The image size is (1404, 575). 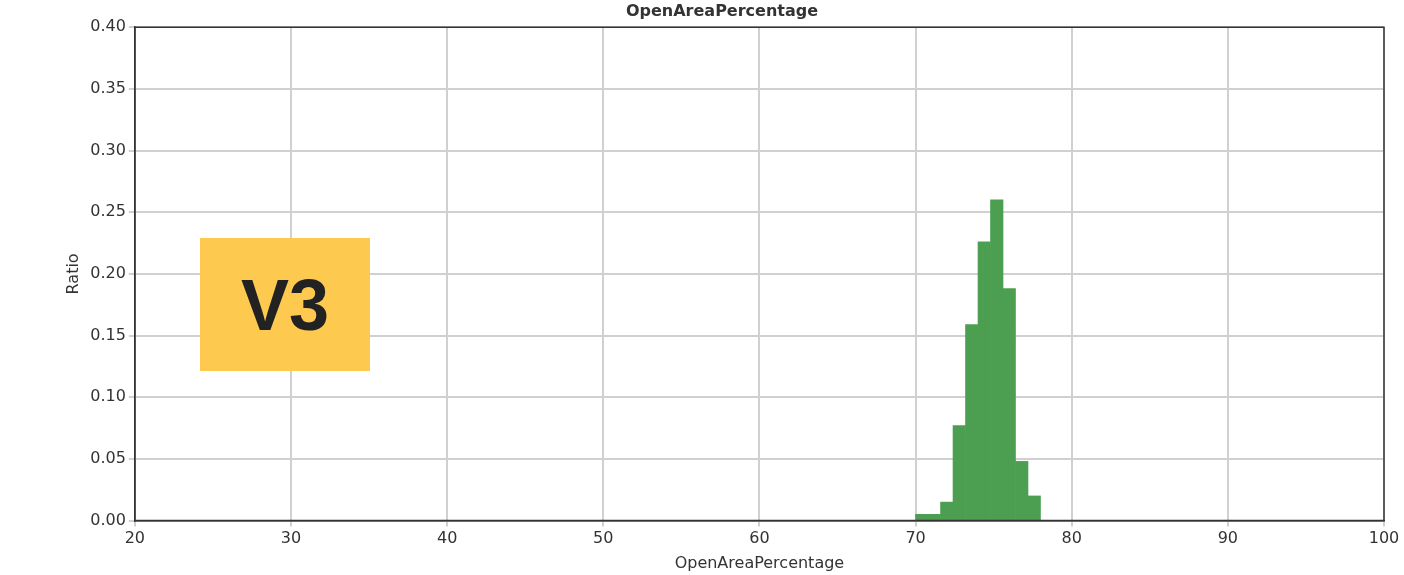 What do you see at coordinates (447, 538) in the screenshot?
I see `x-tick-label: 40` at bounding box center [447, 538].